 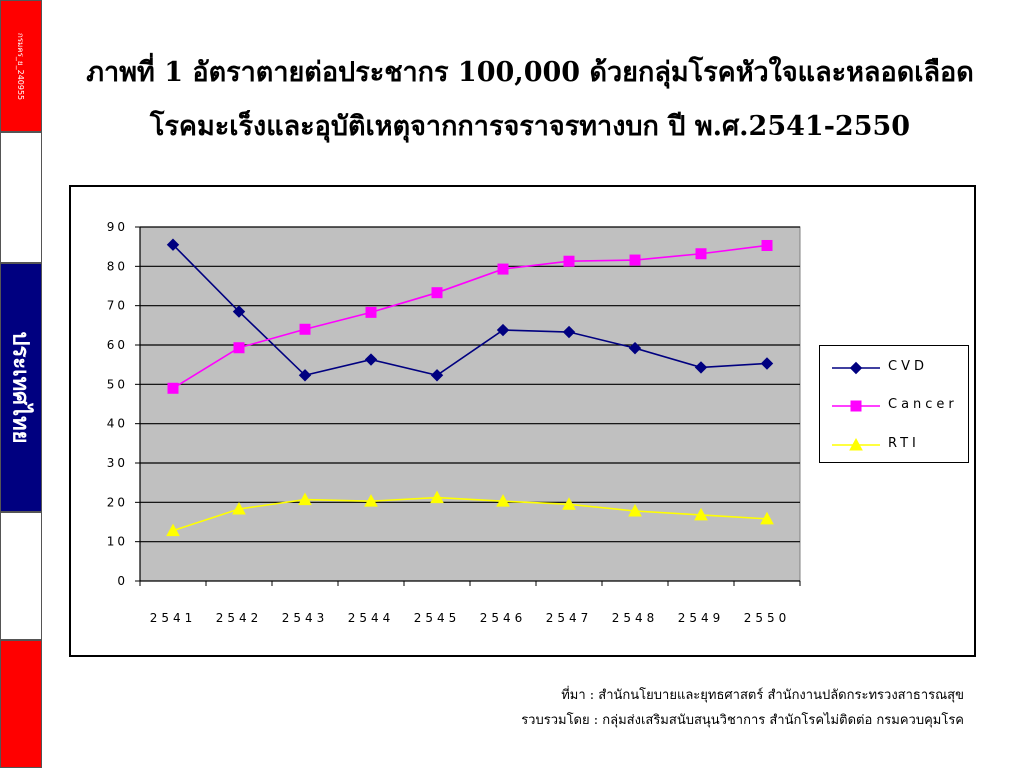 I want to click on legend-symbol-cancer, so click(x=856, y=406).